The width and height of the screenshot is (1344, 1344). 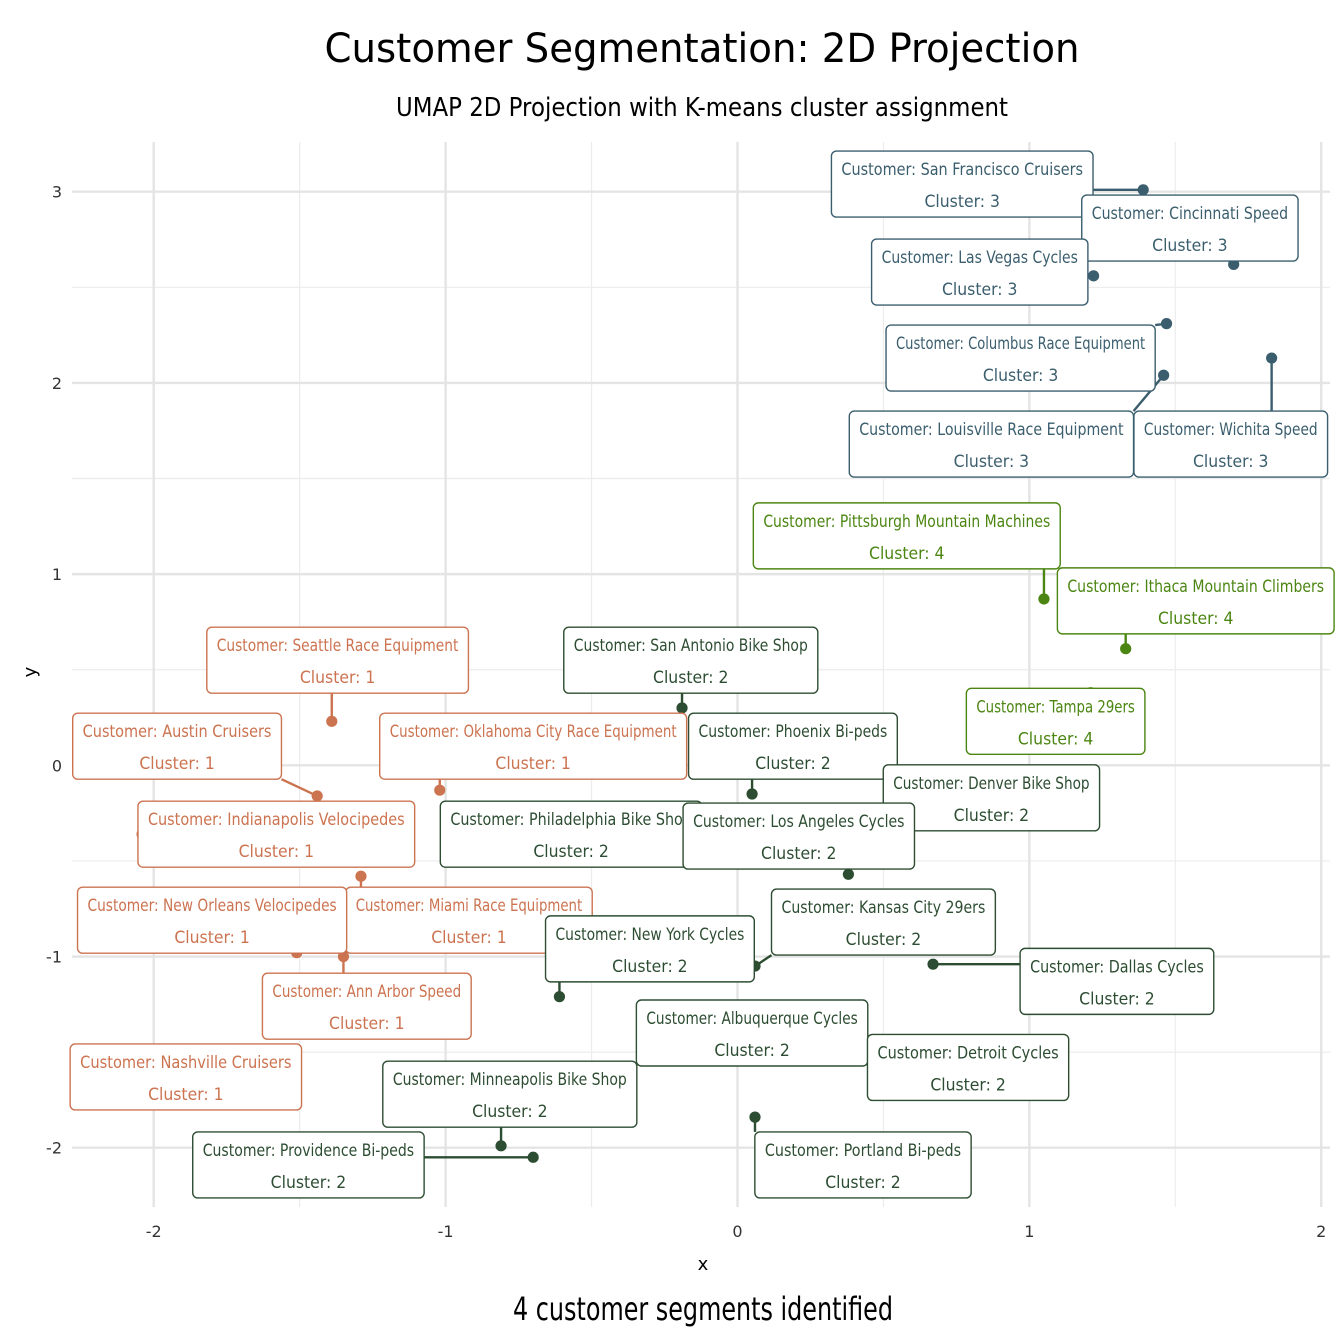 I want to click on point-label: Customer: Austin Cruisers Cluster: 1, so click(x=177, y=746).